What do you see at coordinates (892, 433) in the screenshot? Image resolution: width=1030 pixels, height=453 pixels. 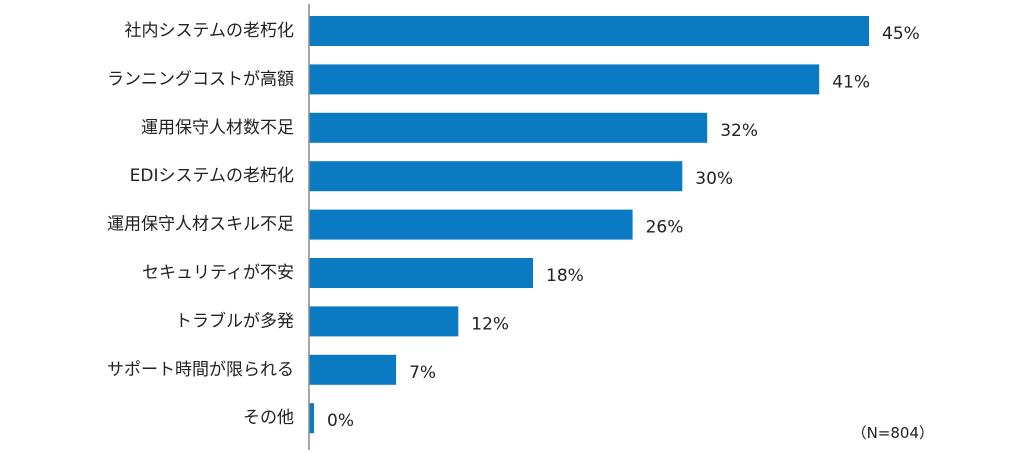 I see `sample-size-note: （N=804）` at bounding box center [892, 433].